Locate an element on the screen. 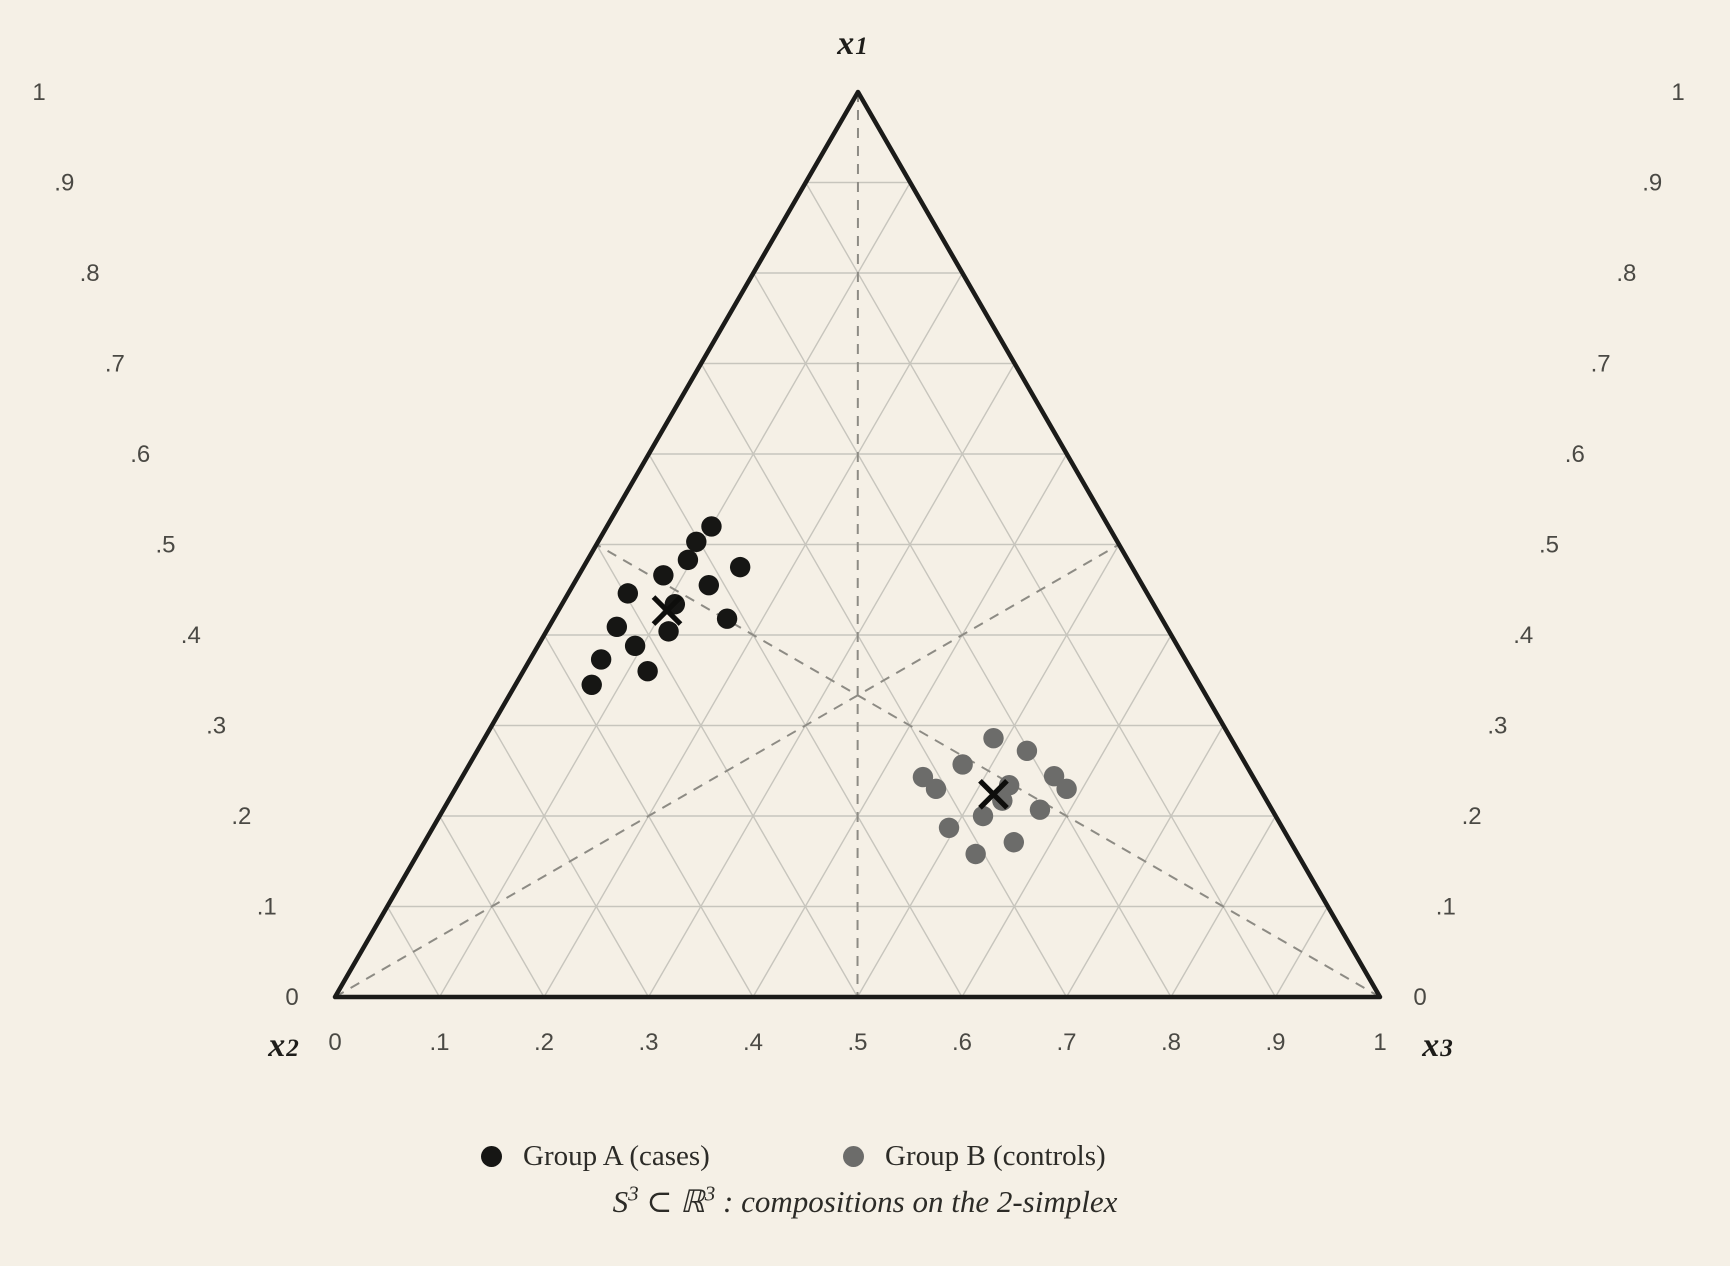  caption-set-sup: 3 is located at coordinates (633, 1193).